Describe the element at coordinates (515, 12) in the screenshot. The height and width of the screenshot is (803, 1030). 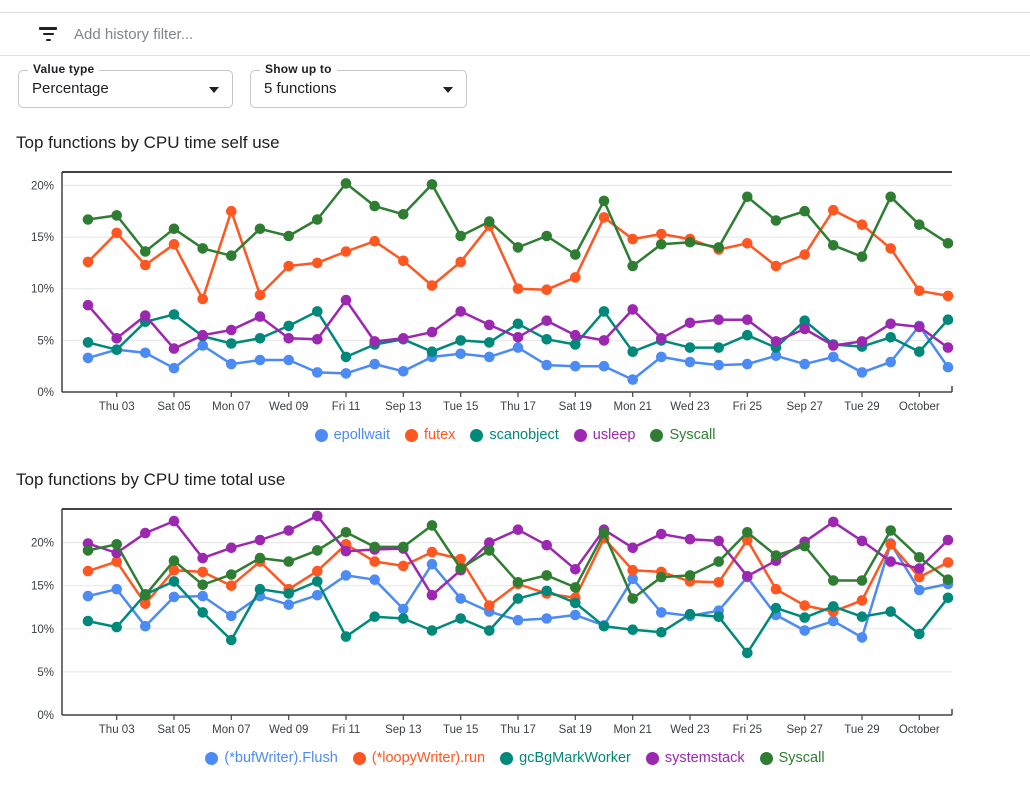
I see `top-divider` at that location.